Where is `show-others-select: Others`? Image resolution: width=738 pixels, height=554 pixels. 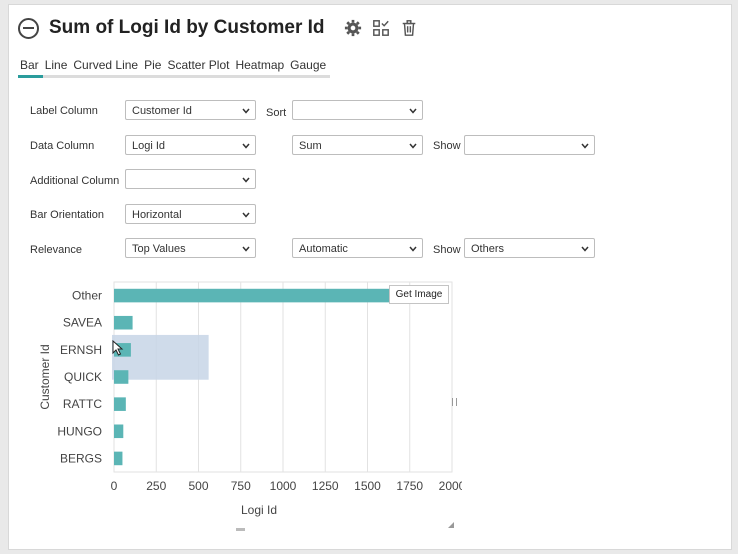
show-others-select: Others is located at coordinates (529, 248).